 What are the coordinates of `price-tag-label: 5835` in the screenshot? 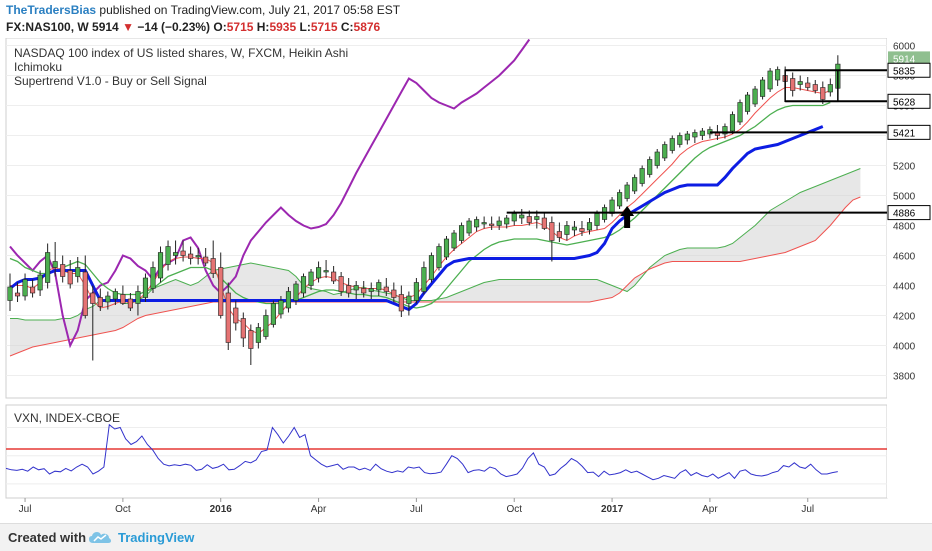 It's located at (904, 71).